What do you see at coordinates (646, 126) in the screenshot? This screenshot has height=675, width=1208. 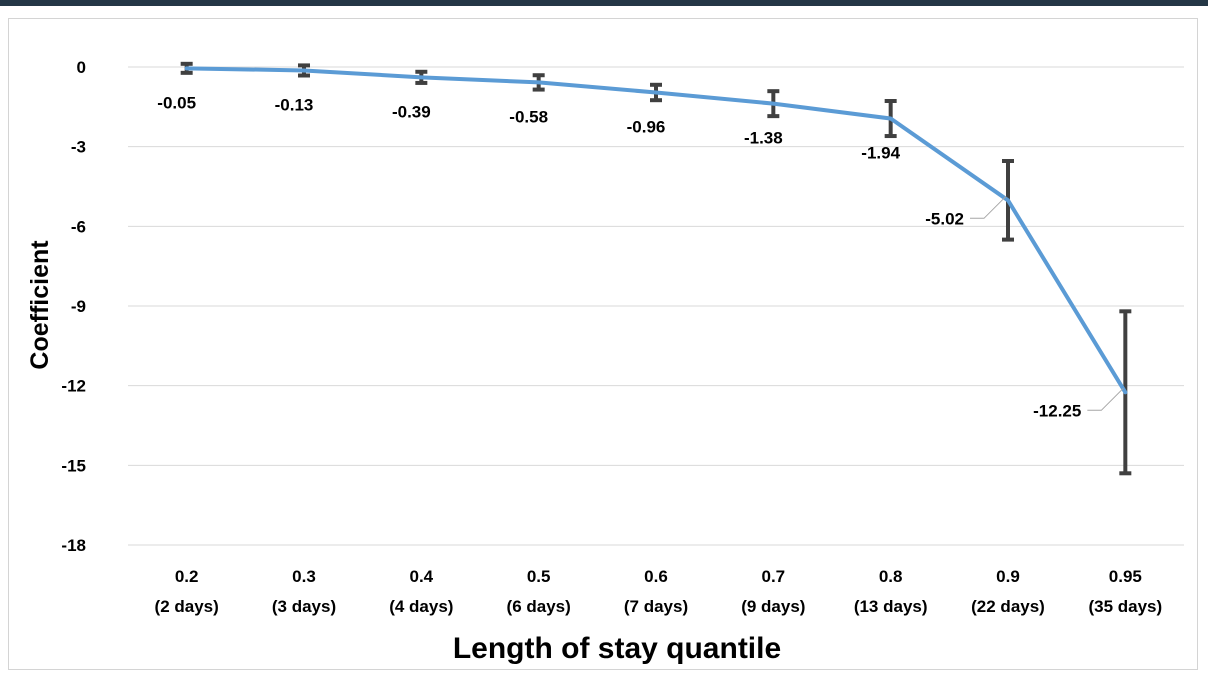 I see `data-label: -0.96` at bounding box center [646, 126].